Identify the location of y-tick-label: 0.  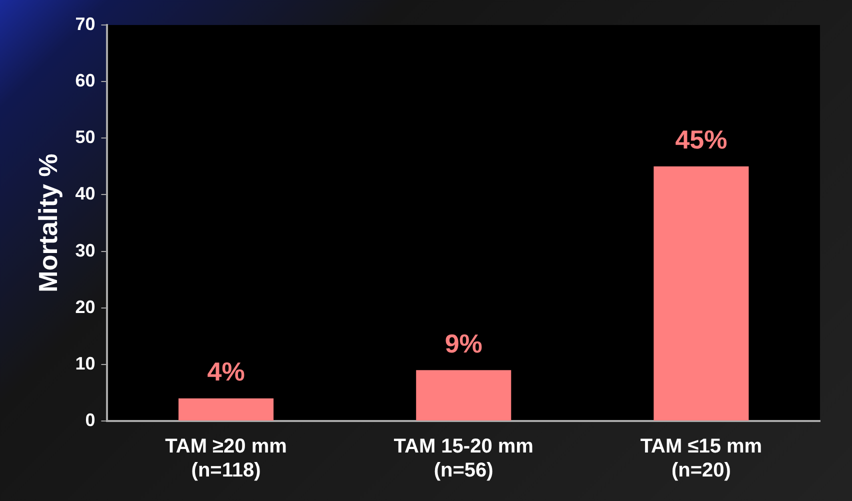
(90, 420).